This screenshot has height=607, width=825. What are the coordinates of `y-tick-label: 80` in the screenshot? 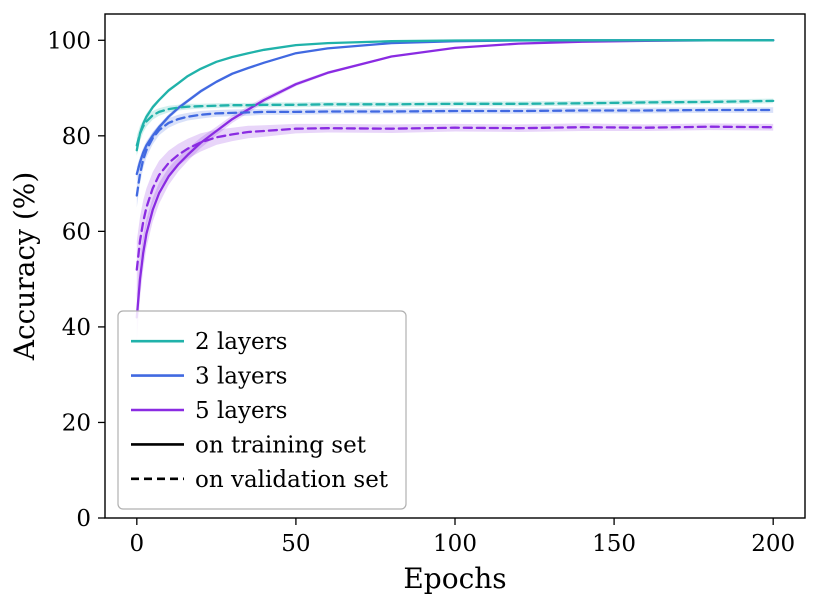 It's located at (76, 137).